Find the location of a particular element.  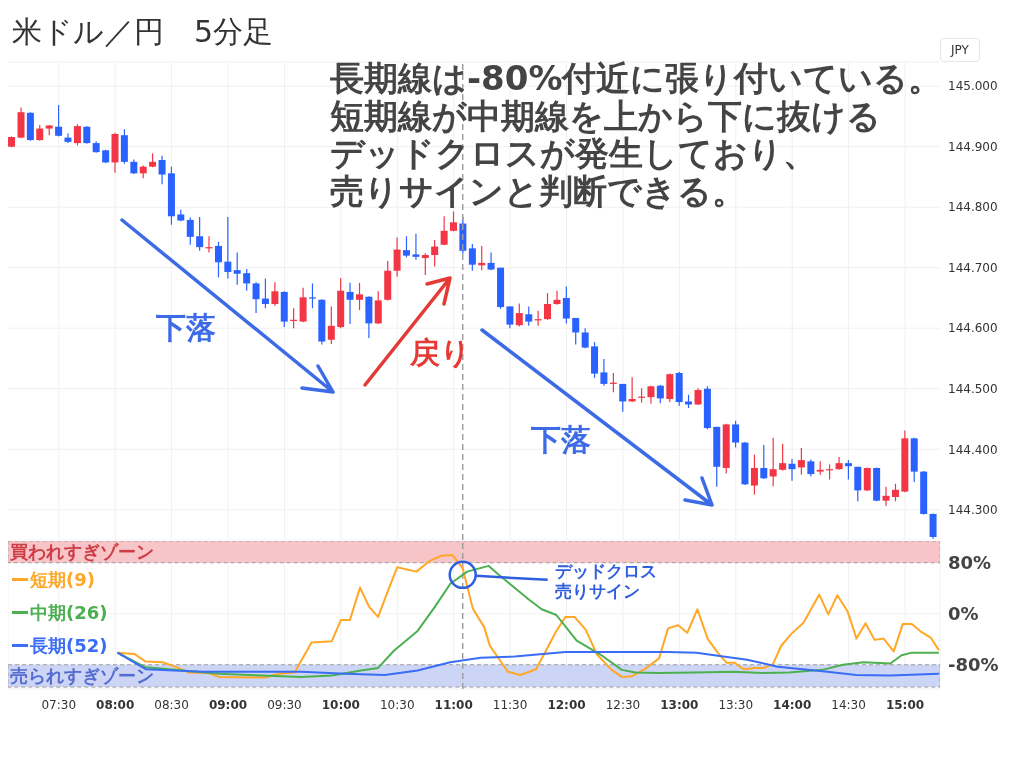

x-tick-label: 10:30 is located at coordinates (397, 705).